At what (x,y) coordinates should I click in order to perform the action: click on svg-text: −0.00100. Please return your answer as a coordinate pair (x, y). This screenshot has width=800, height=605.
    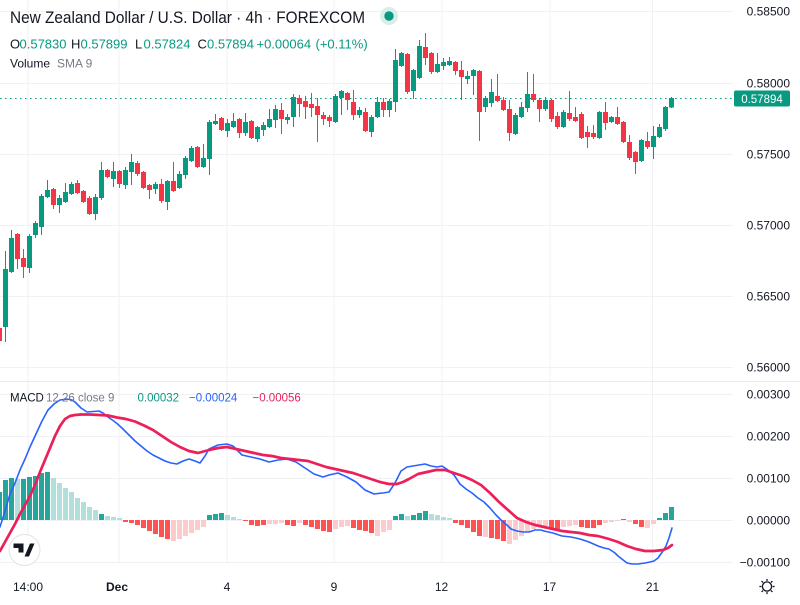
    Looking at the image, I should click on (765, 563).